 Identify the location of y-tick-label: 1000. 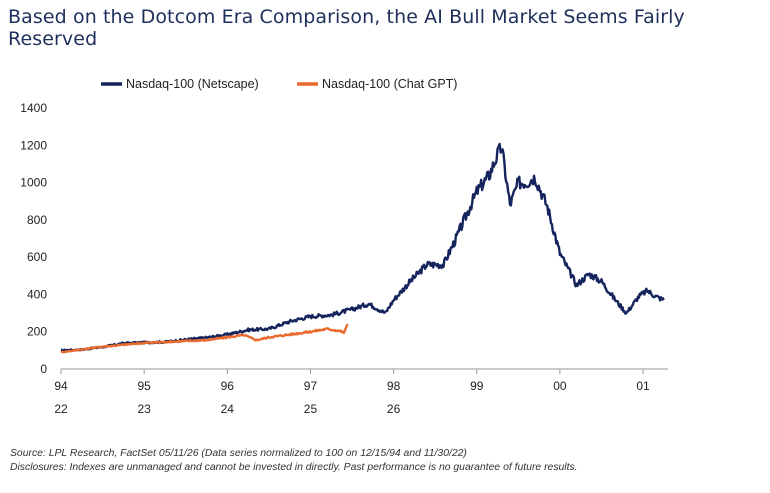
(33, 183).